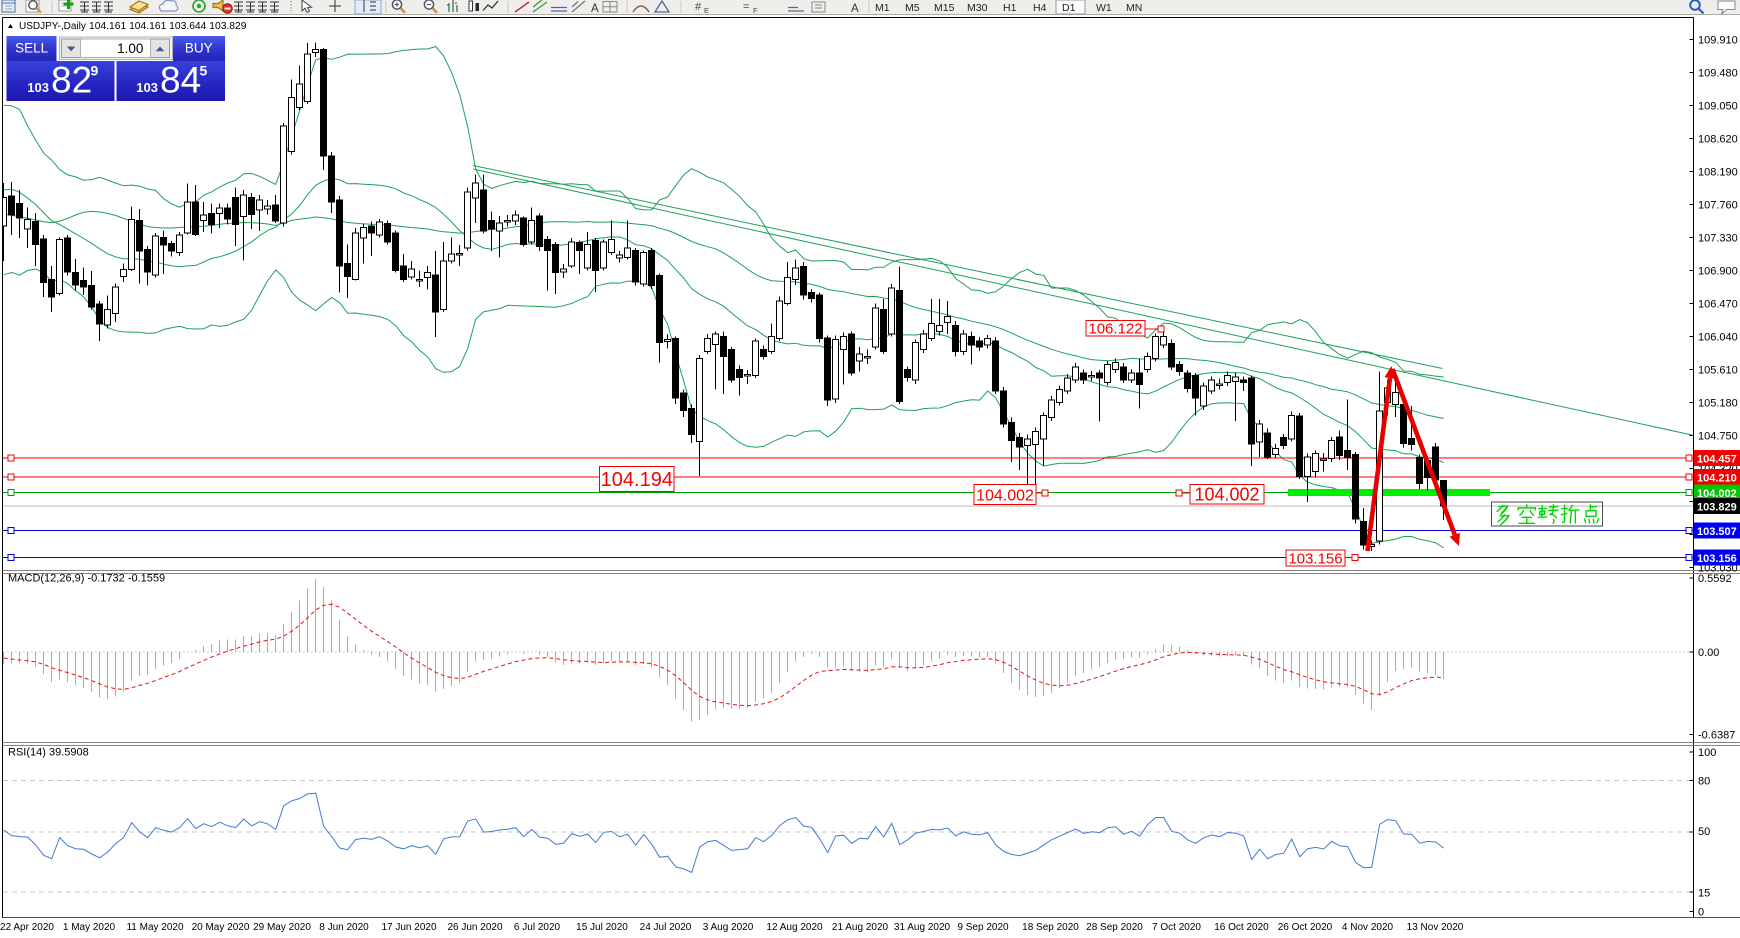  What do you see at coordinates (180, 80) in the screenshot?
I see `svg-text: 84` at bounding box center [180, 80].